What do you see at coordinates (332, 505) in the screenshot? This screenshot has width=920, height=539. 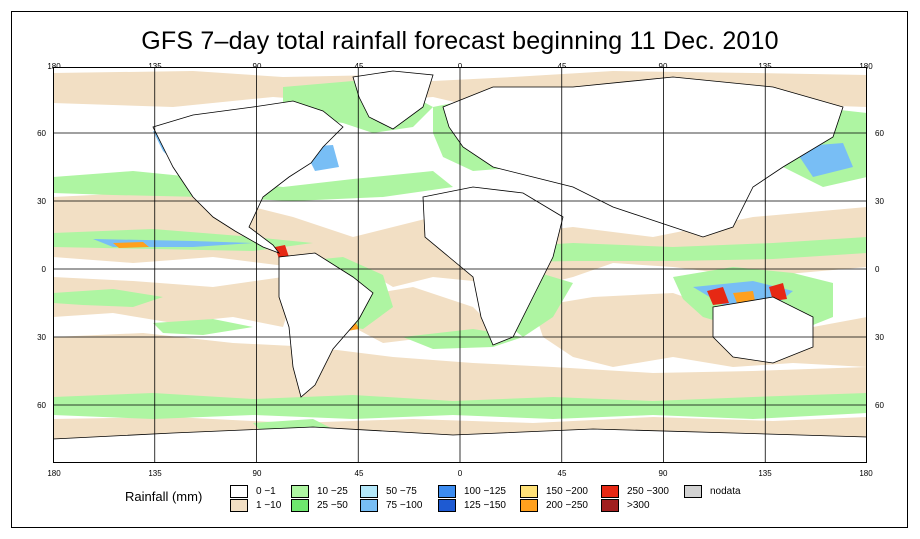 I see `legend-label-3: 25 −50` at bounding box center [332, 505].